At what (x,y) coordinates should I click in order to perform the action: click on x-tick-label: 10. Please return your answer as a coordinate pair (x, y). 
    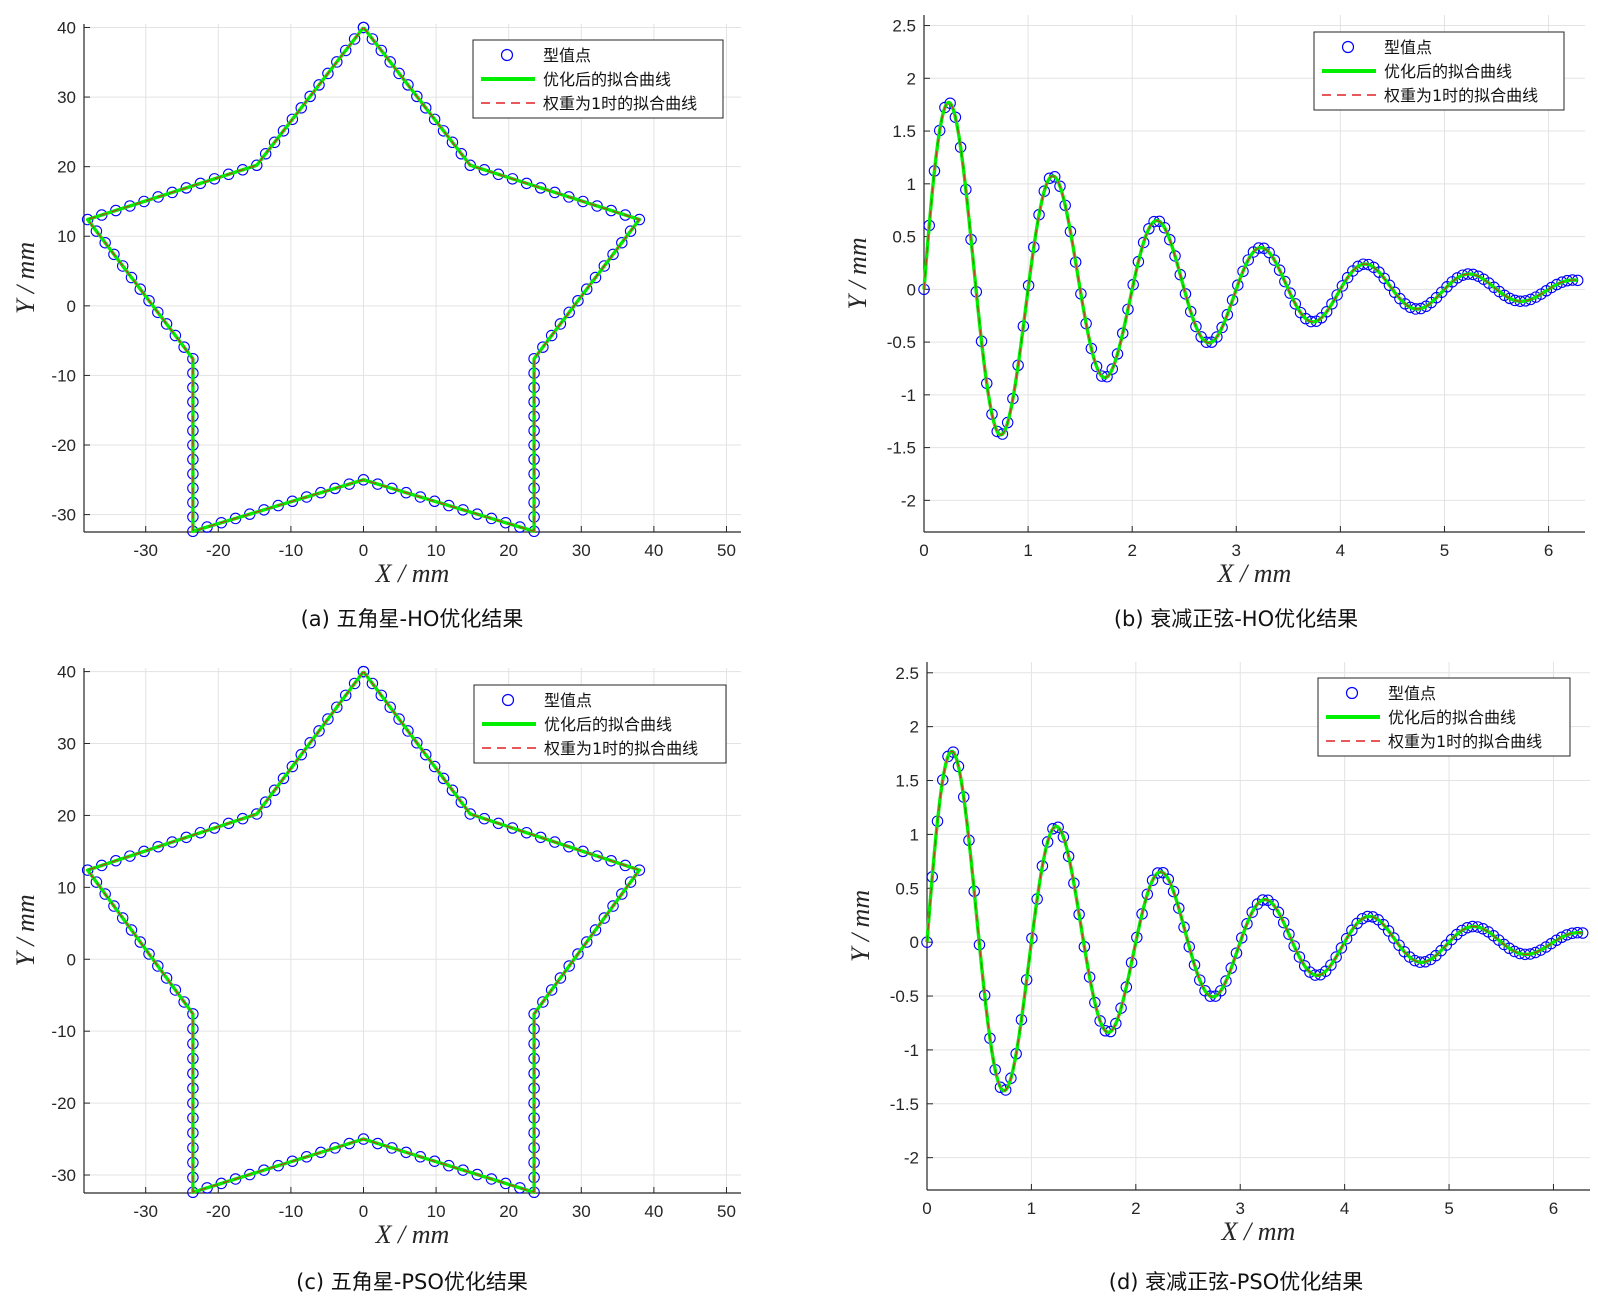
    Looking at the image, I should click on (436, 550).